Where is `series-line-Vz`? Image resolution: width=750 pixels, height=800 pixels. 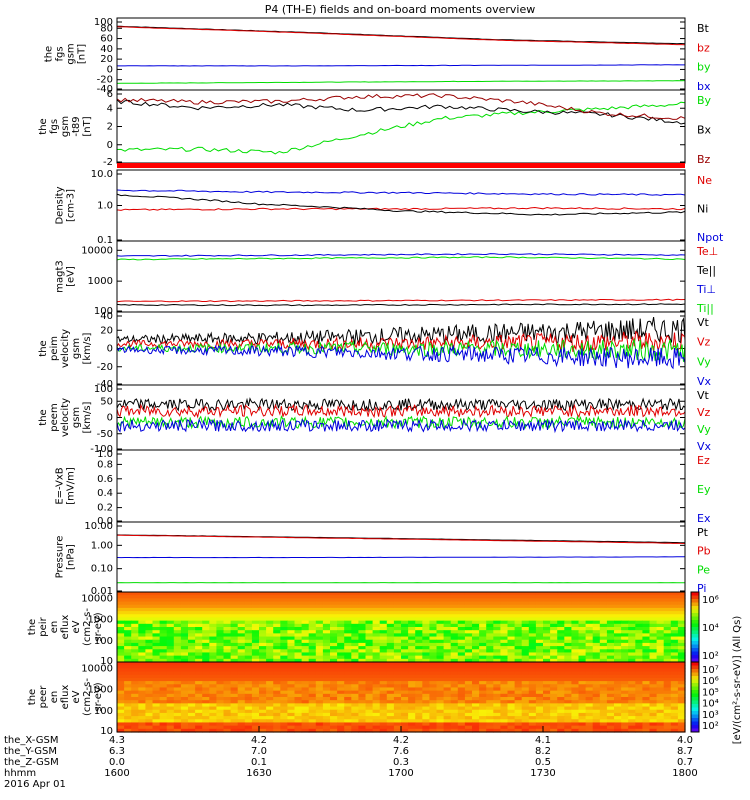 series-line-Vz is located at coordinates (401, 411).